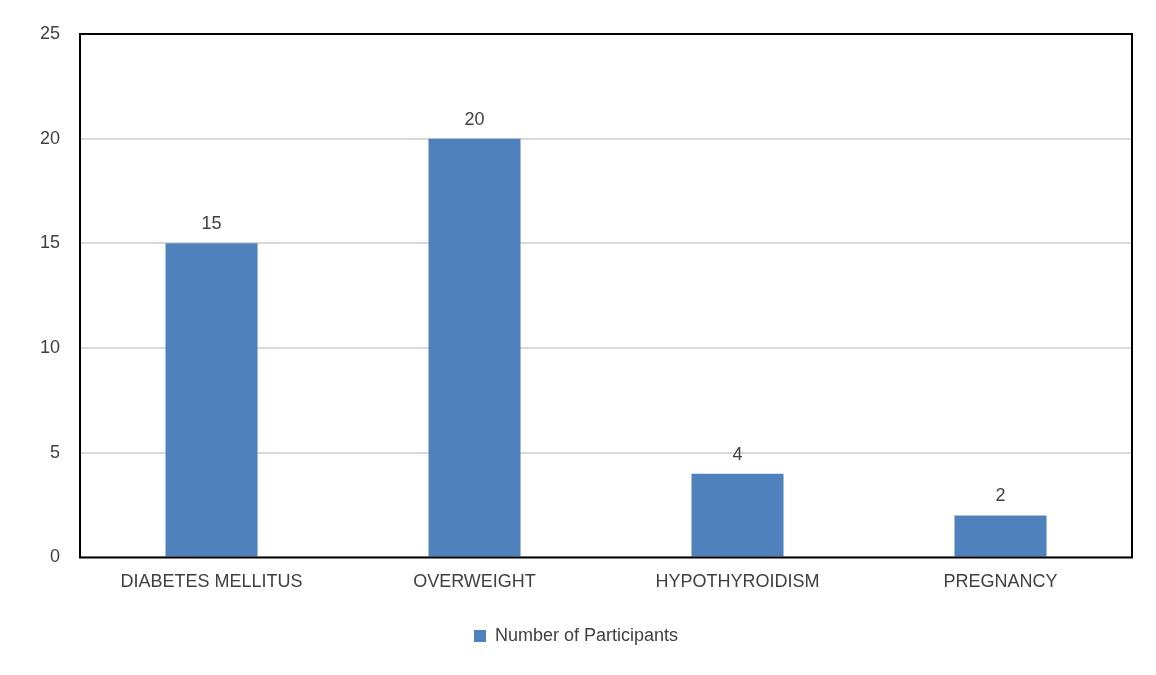 The height and width of the screenshot is (675, 1156). Describe the element at coordinates (55, 556) in the screenshot. I see `y-tick-label: 0` at that location.